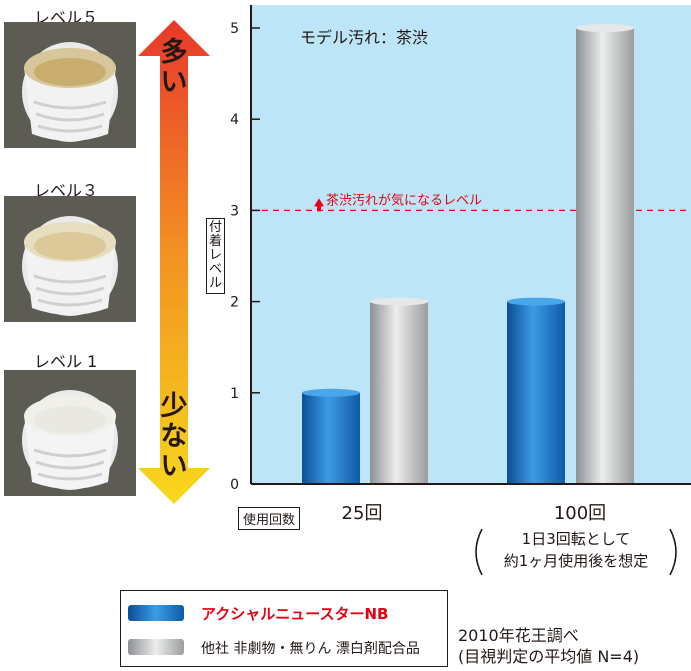 This screenshot has width=691, height=671. What do you see at coordinates (234, 485) in the screenshot?
I see `y-tick-label-0: 0` at bounding box center [234, 485].